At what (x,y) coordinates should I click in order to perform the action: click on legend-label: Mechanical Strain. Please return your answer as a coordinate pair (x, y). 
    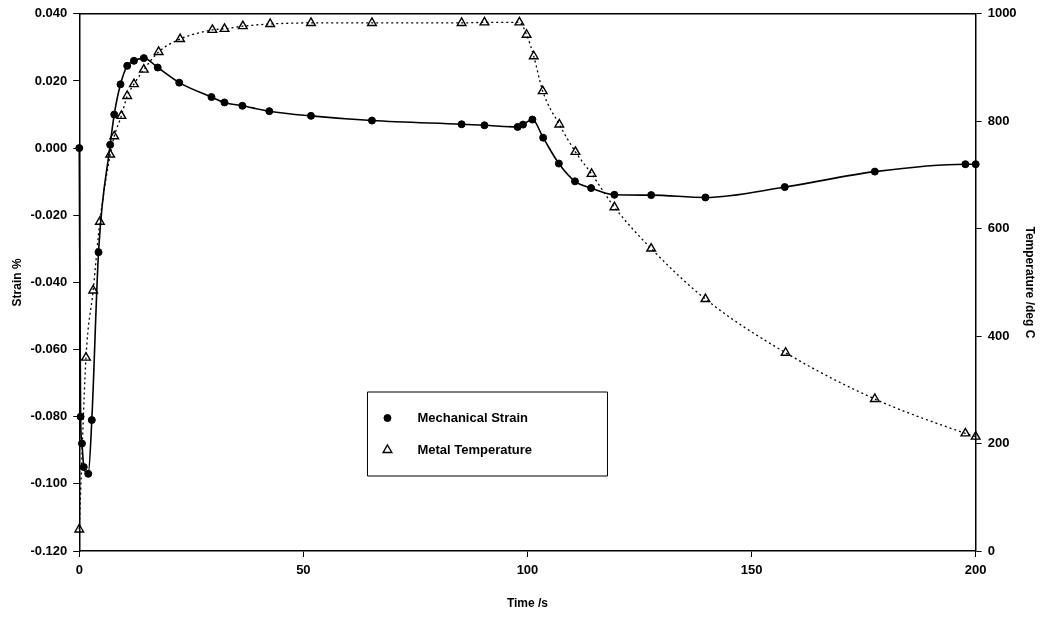
    Looking at the image, I should click on (473, 417).